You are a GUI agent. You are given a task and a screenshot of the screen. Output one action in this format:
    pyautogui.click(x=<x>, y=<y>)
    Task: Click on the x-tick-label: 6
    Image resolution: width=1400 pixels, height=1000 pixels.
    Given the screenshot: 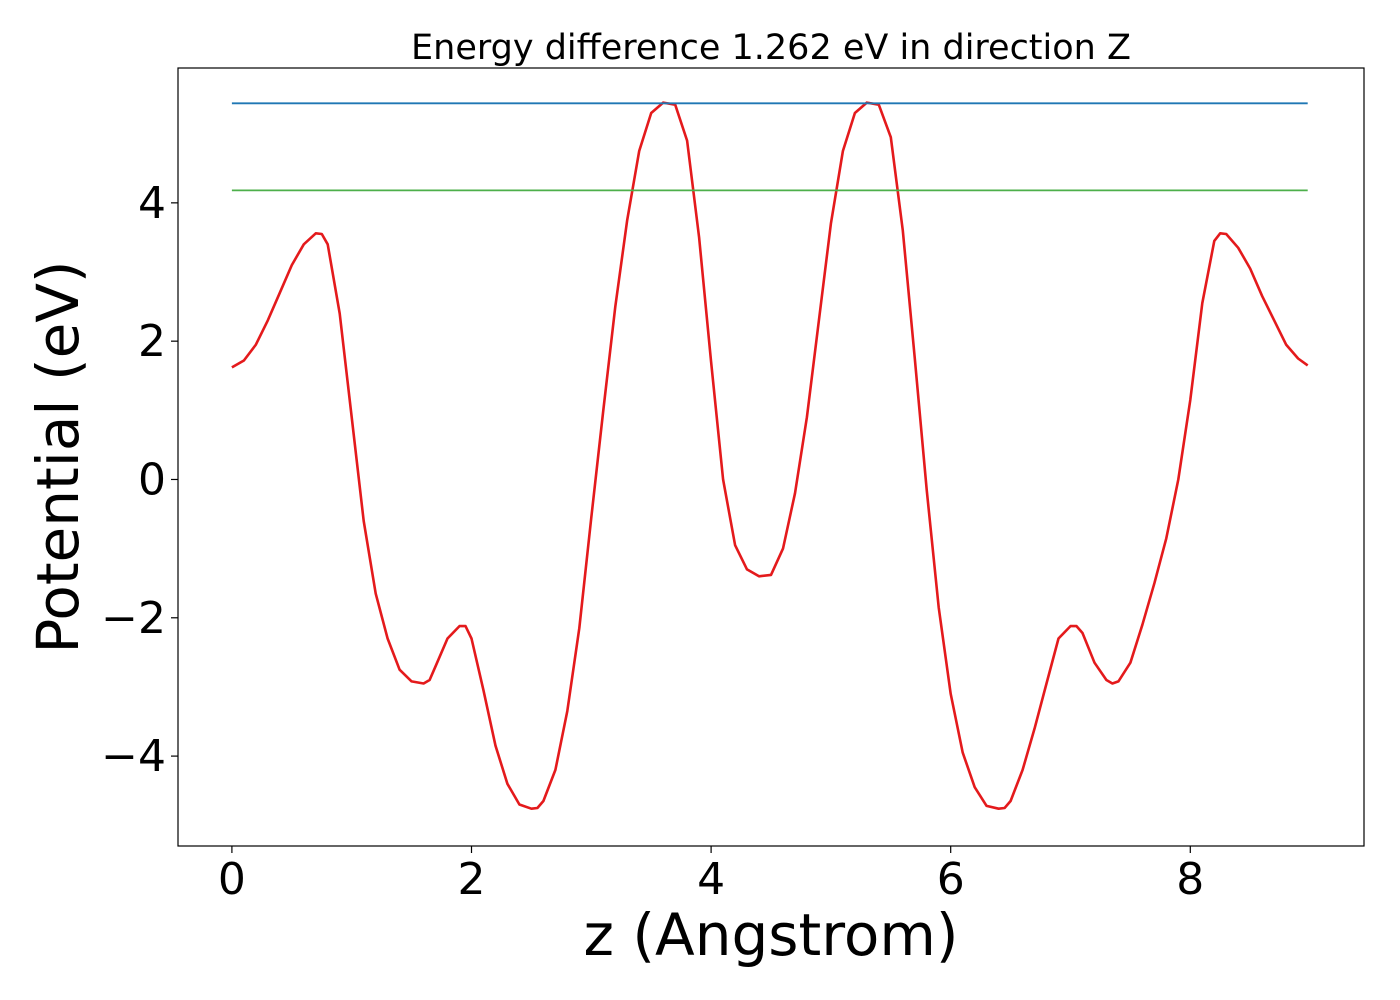 What is the action you would take?
    pyautogui.click(x=951, y=879)
    